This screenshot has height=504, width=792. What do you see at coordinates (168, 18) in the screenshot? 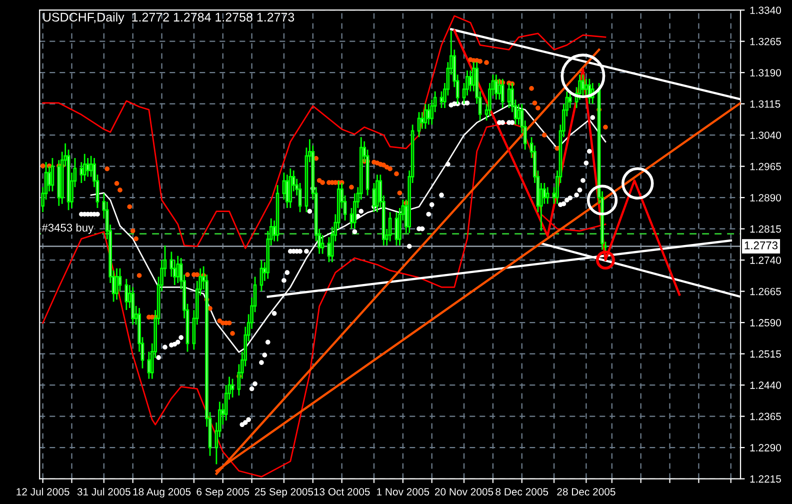
I see `chart-title: USDCHF,Daily 1.2772 1.2784 1.2758 1.2773` at bounding box center [168, 18].